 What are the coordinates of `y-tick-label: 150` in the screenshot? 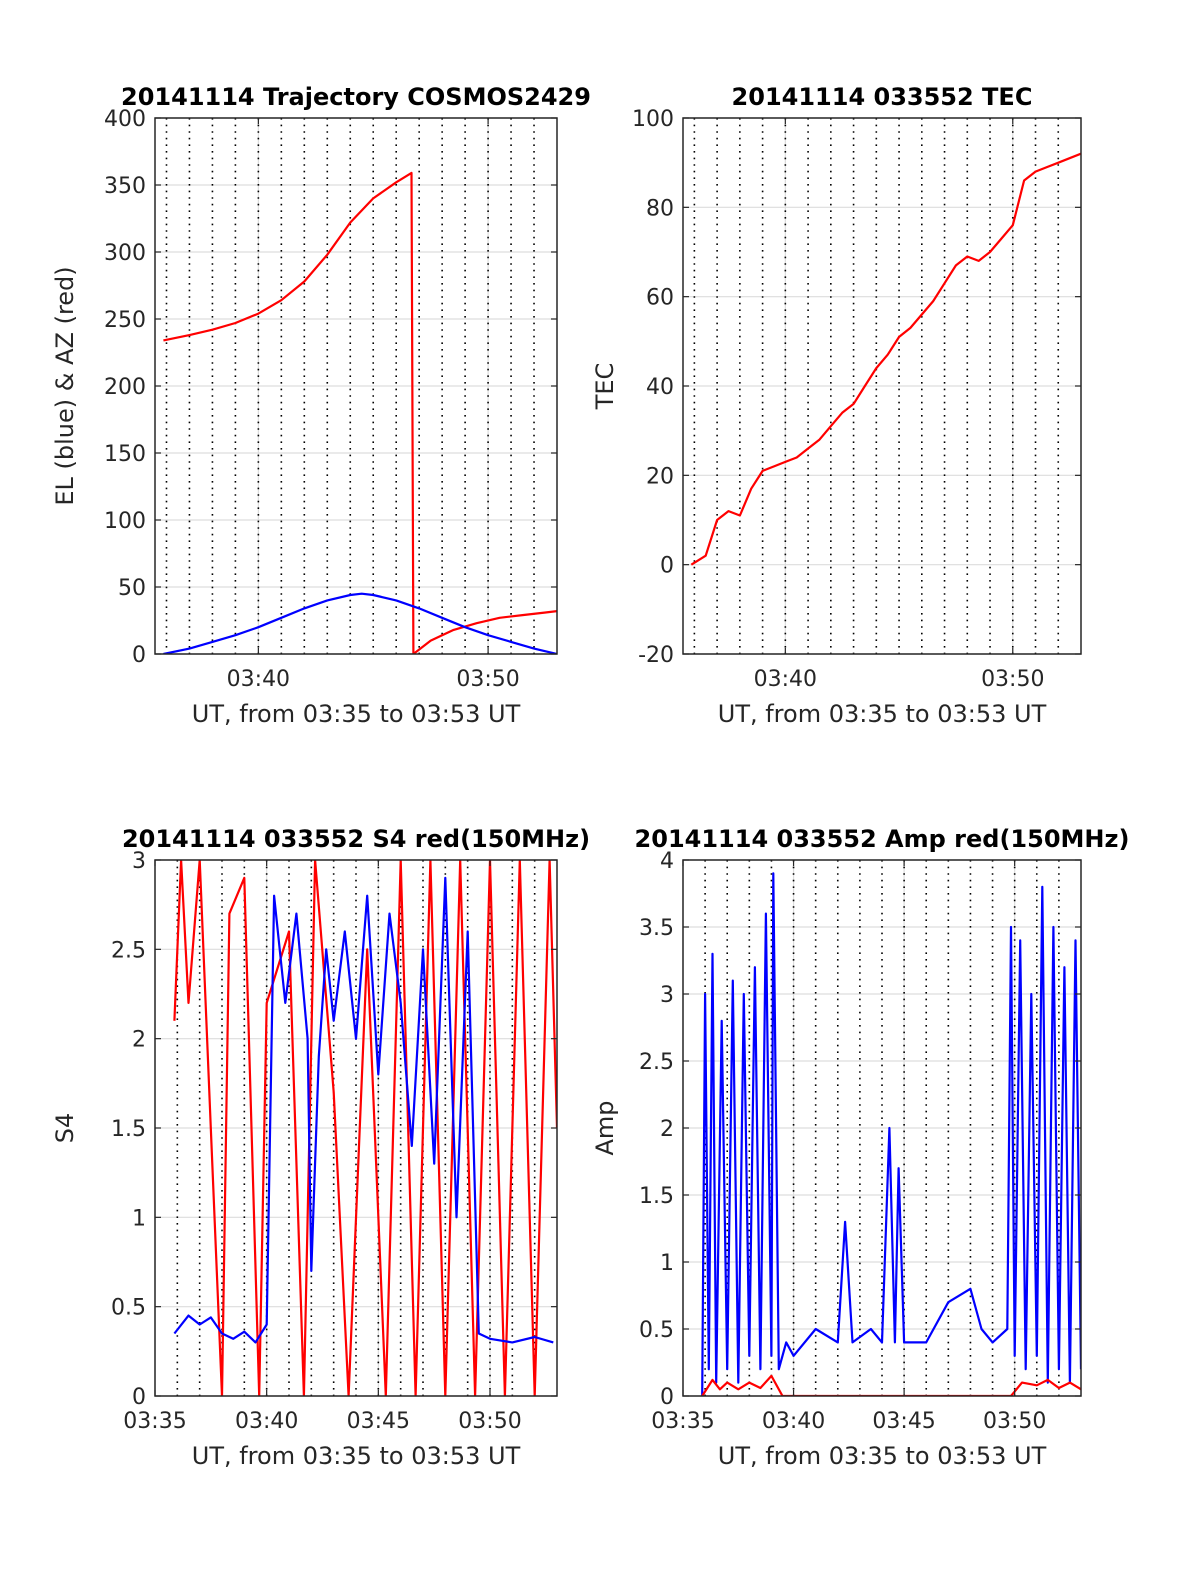 It's located at (125, 454).